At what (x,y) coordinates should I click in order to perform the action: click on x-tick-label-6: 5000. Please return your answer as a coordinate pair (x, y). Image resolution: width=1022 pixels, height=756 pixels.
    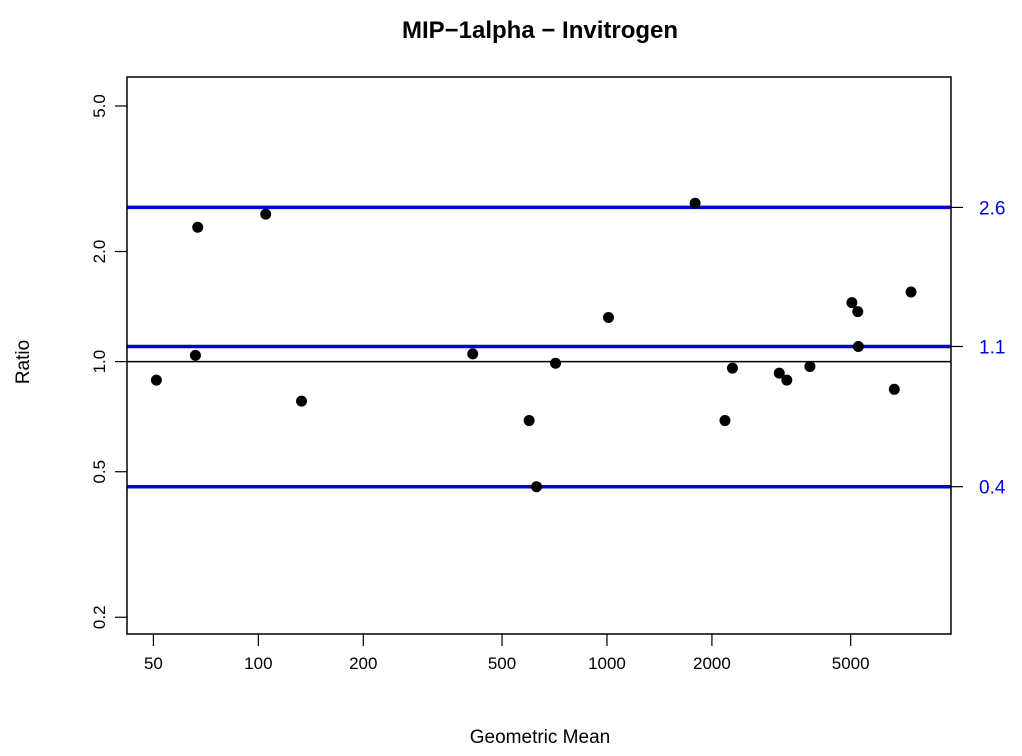
    Looking at the image, I should click on (851, 663).